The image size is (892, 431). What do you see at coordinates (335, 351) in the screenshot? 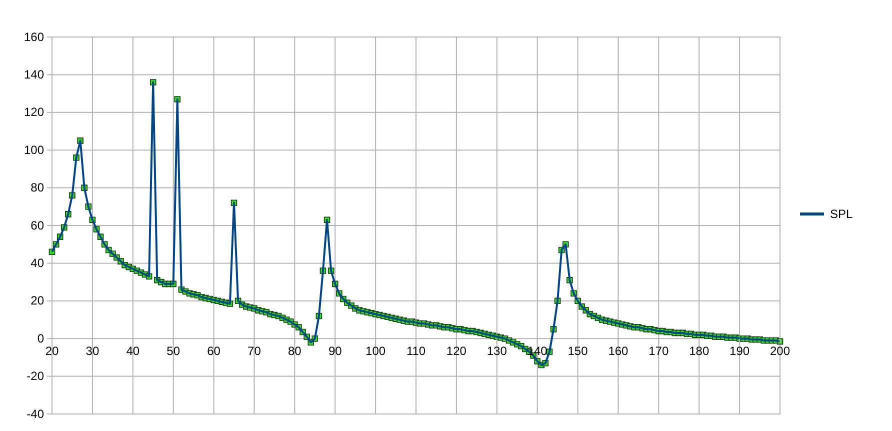
I see `x-tick-label: 90` at bounding box center [335, 351].